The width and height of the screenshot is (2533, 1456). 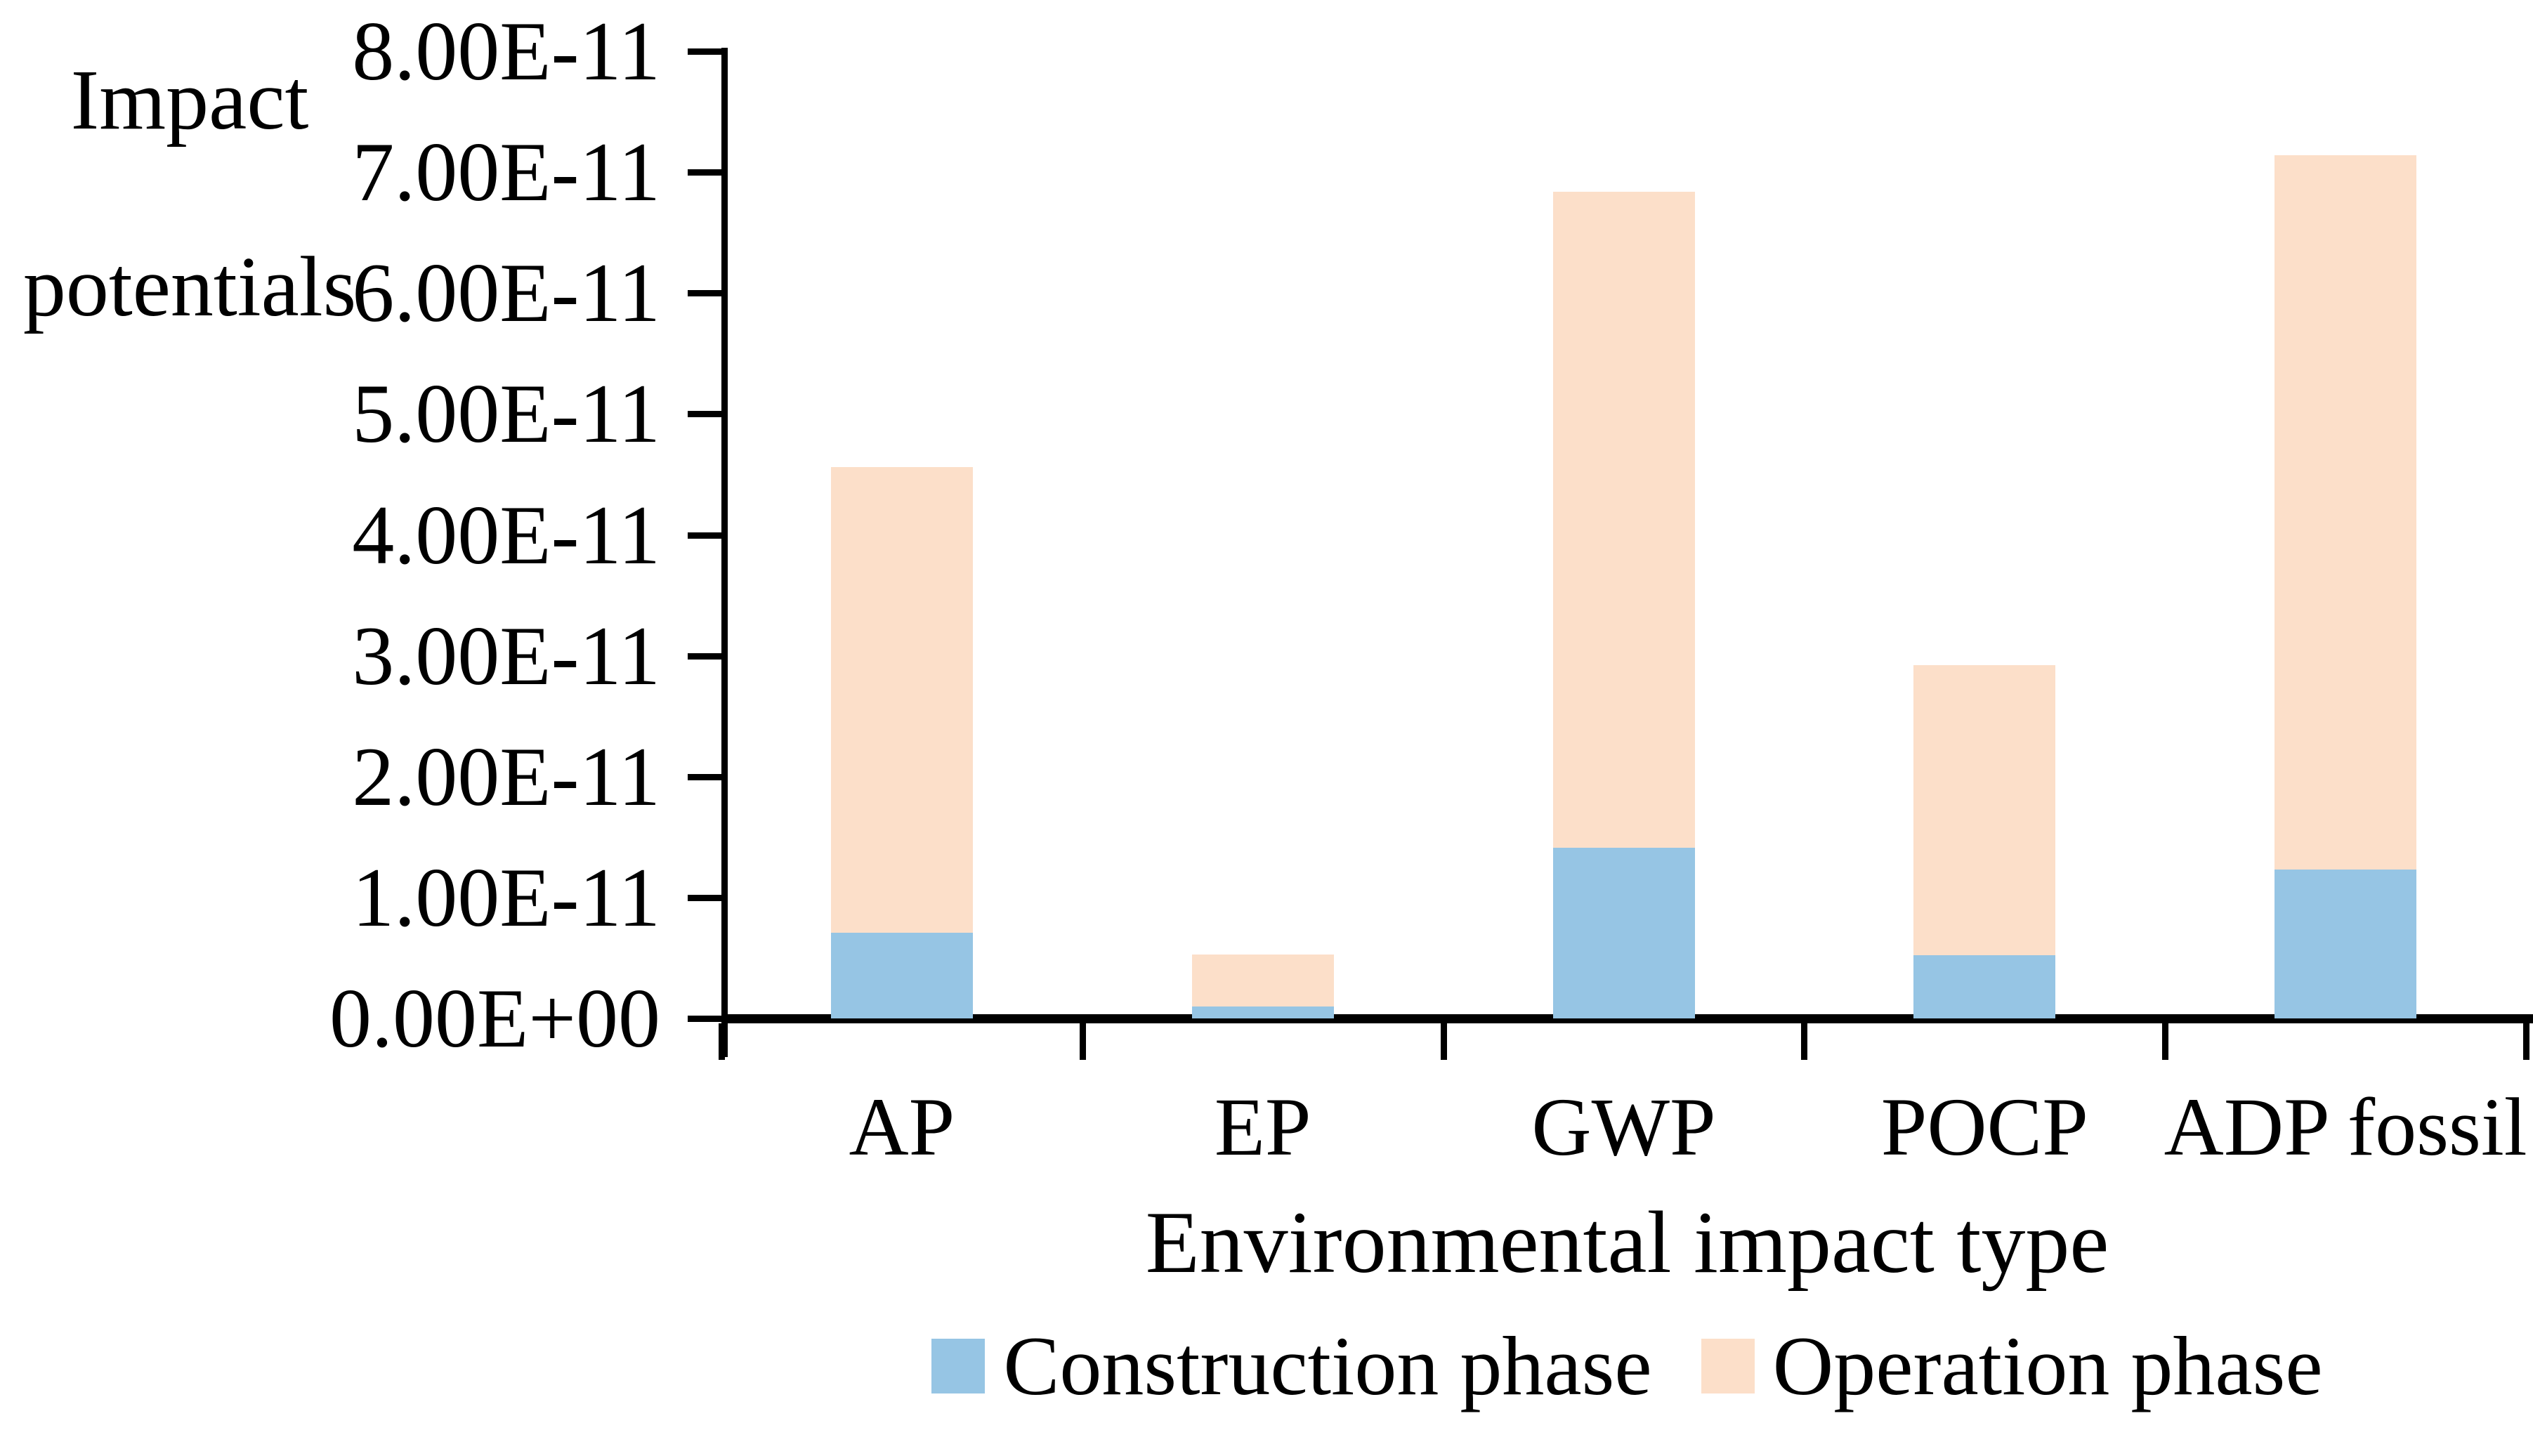 I want to click on y-tick-label: 2.00E-11, so click(x=506, y=776).